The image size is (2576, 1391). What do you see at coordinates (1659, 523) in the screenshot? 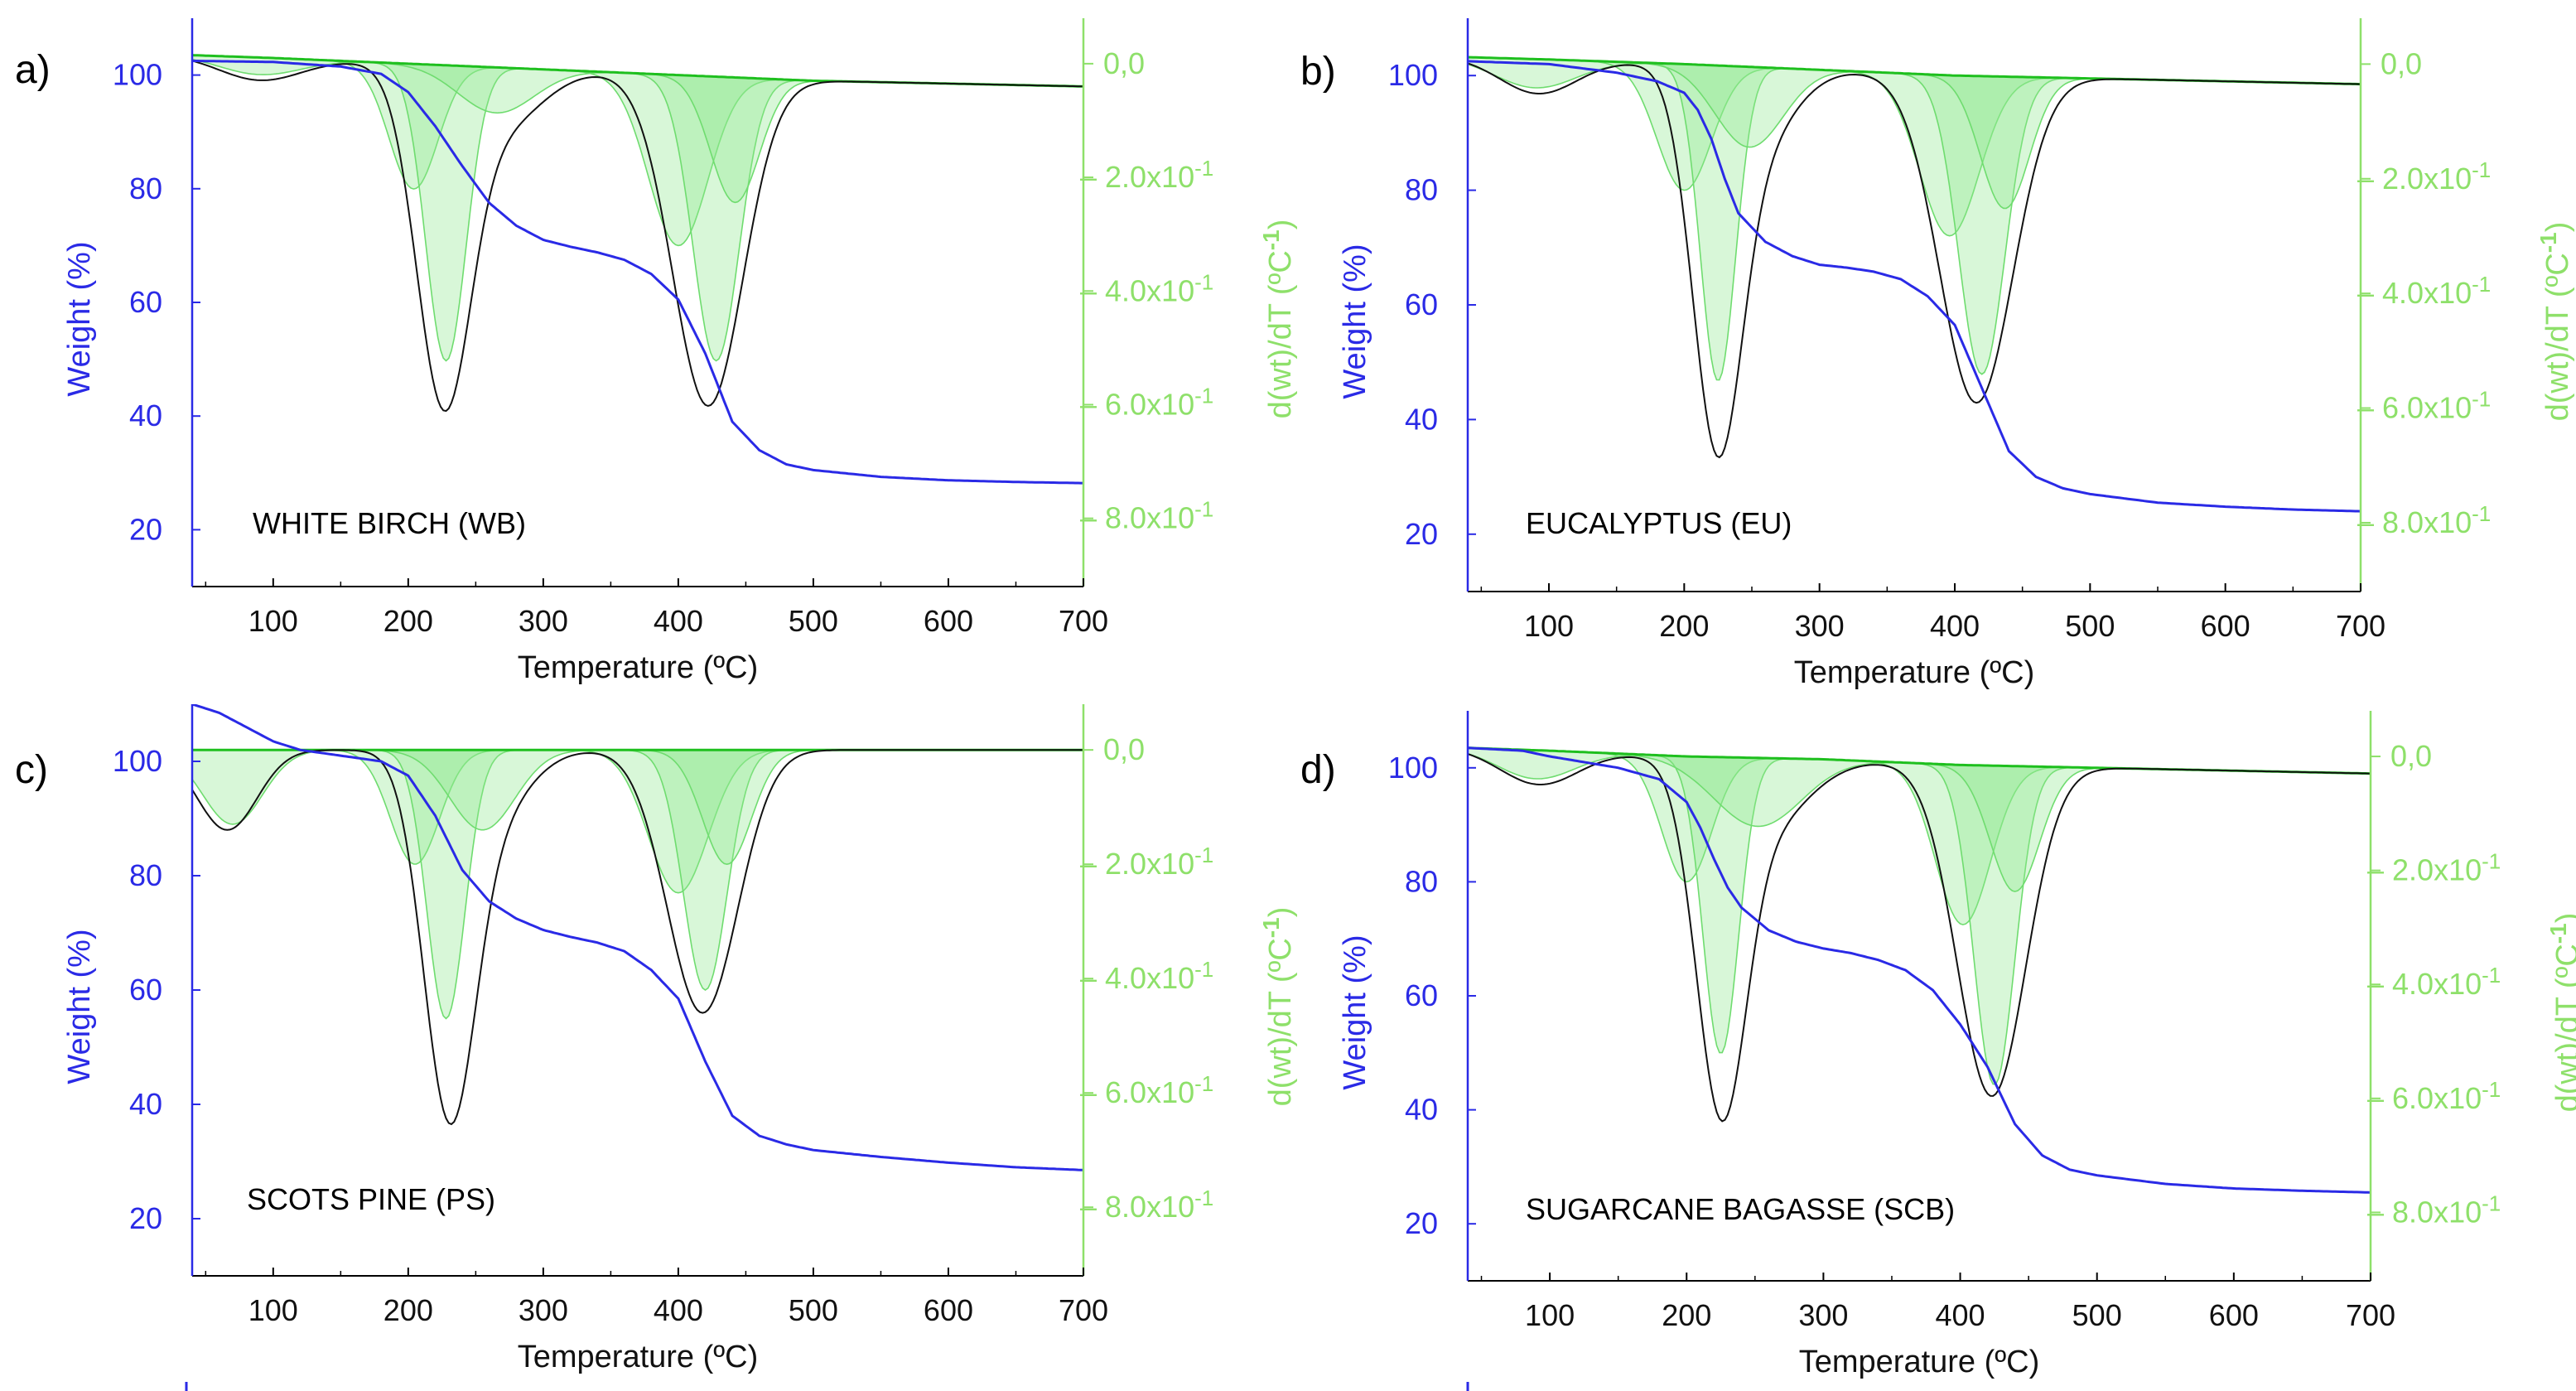
I see `sample-label: EUCALYPTUS (EU)` at bounding box center [1659, 523].